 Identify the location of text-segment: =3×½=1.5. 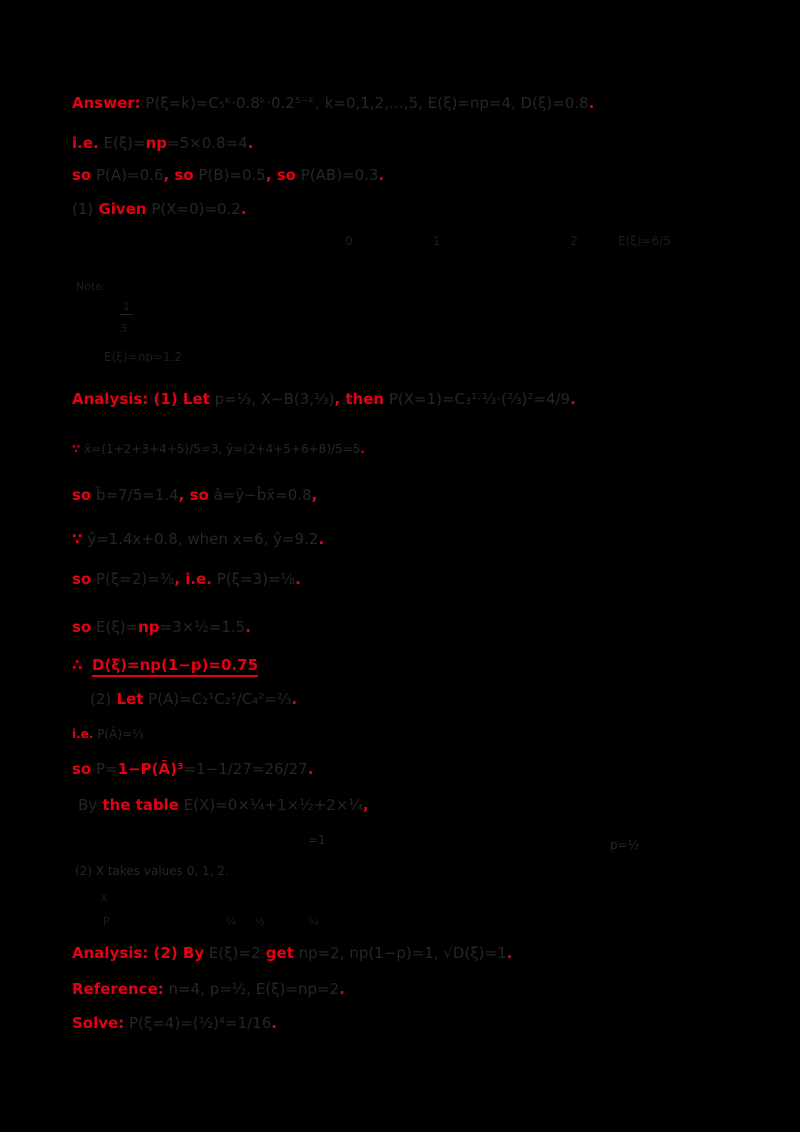
(202, 627).